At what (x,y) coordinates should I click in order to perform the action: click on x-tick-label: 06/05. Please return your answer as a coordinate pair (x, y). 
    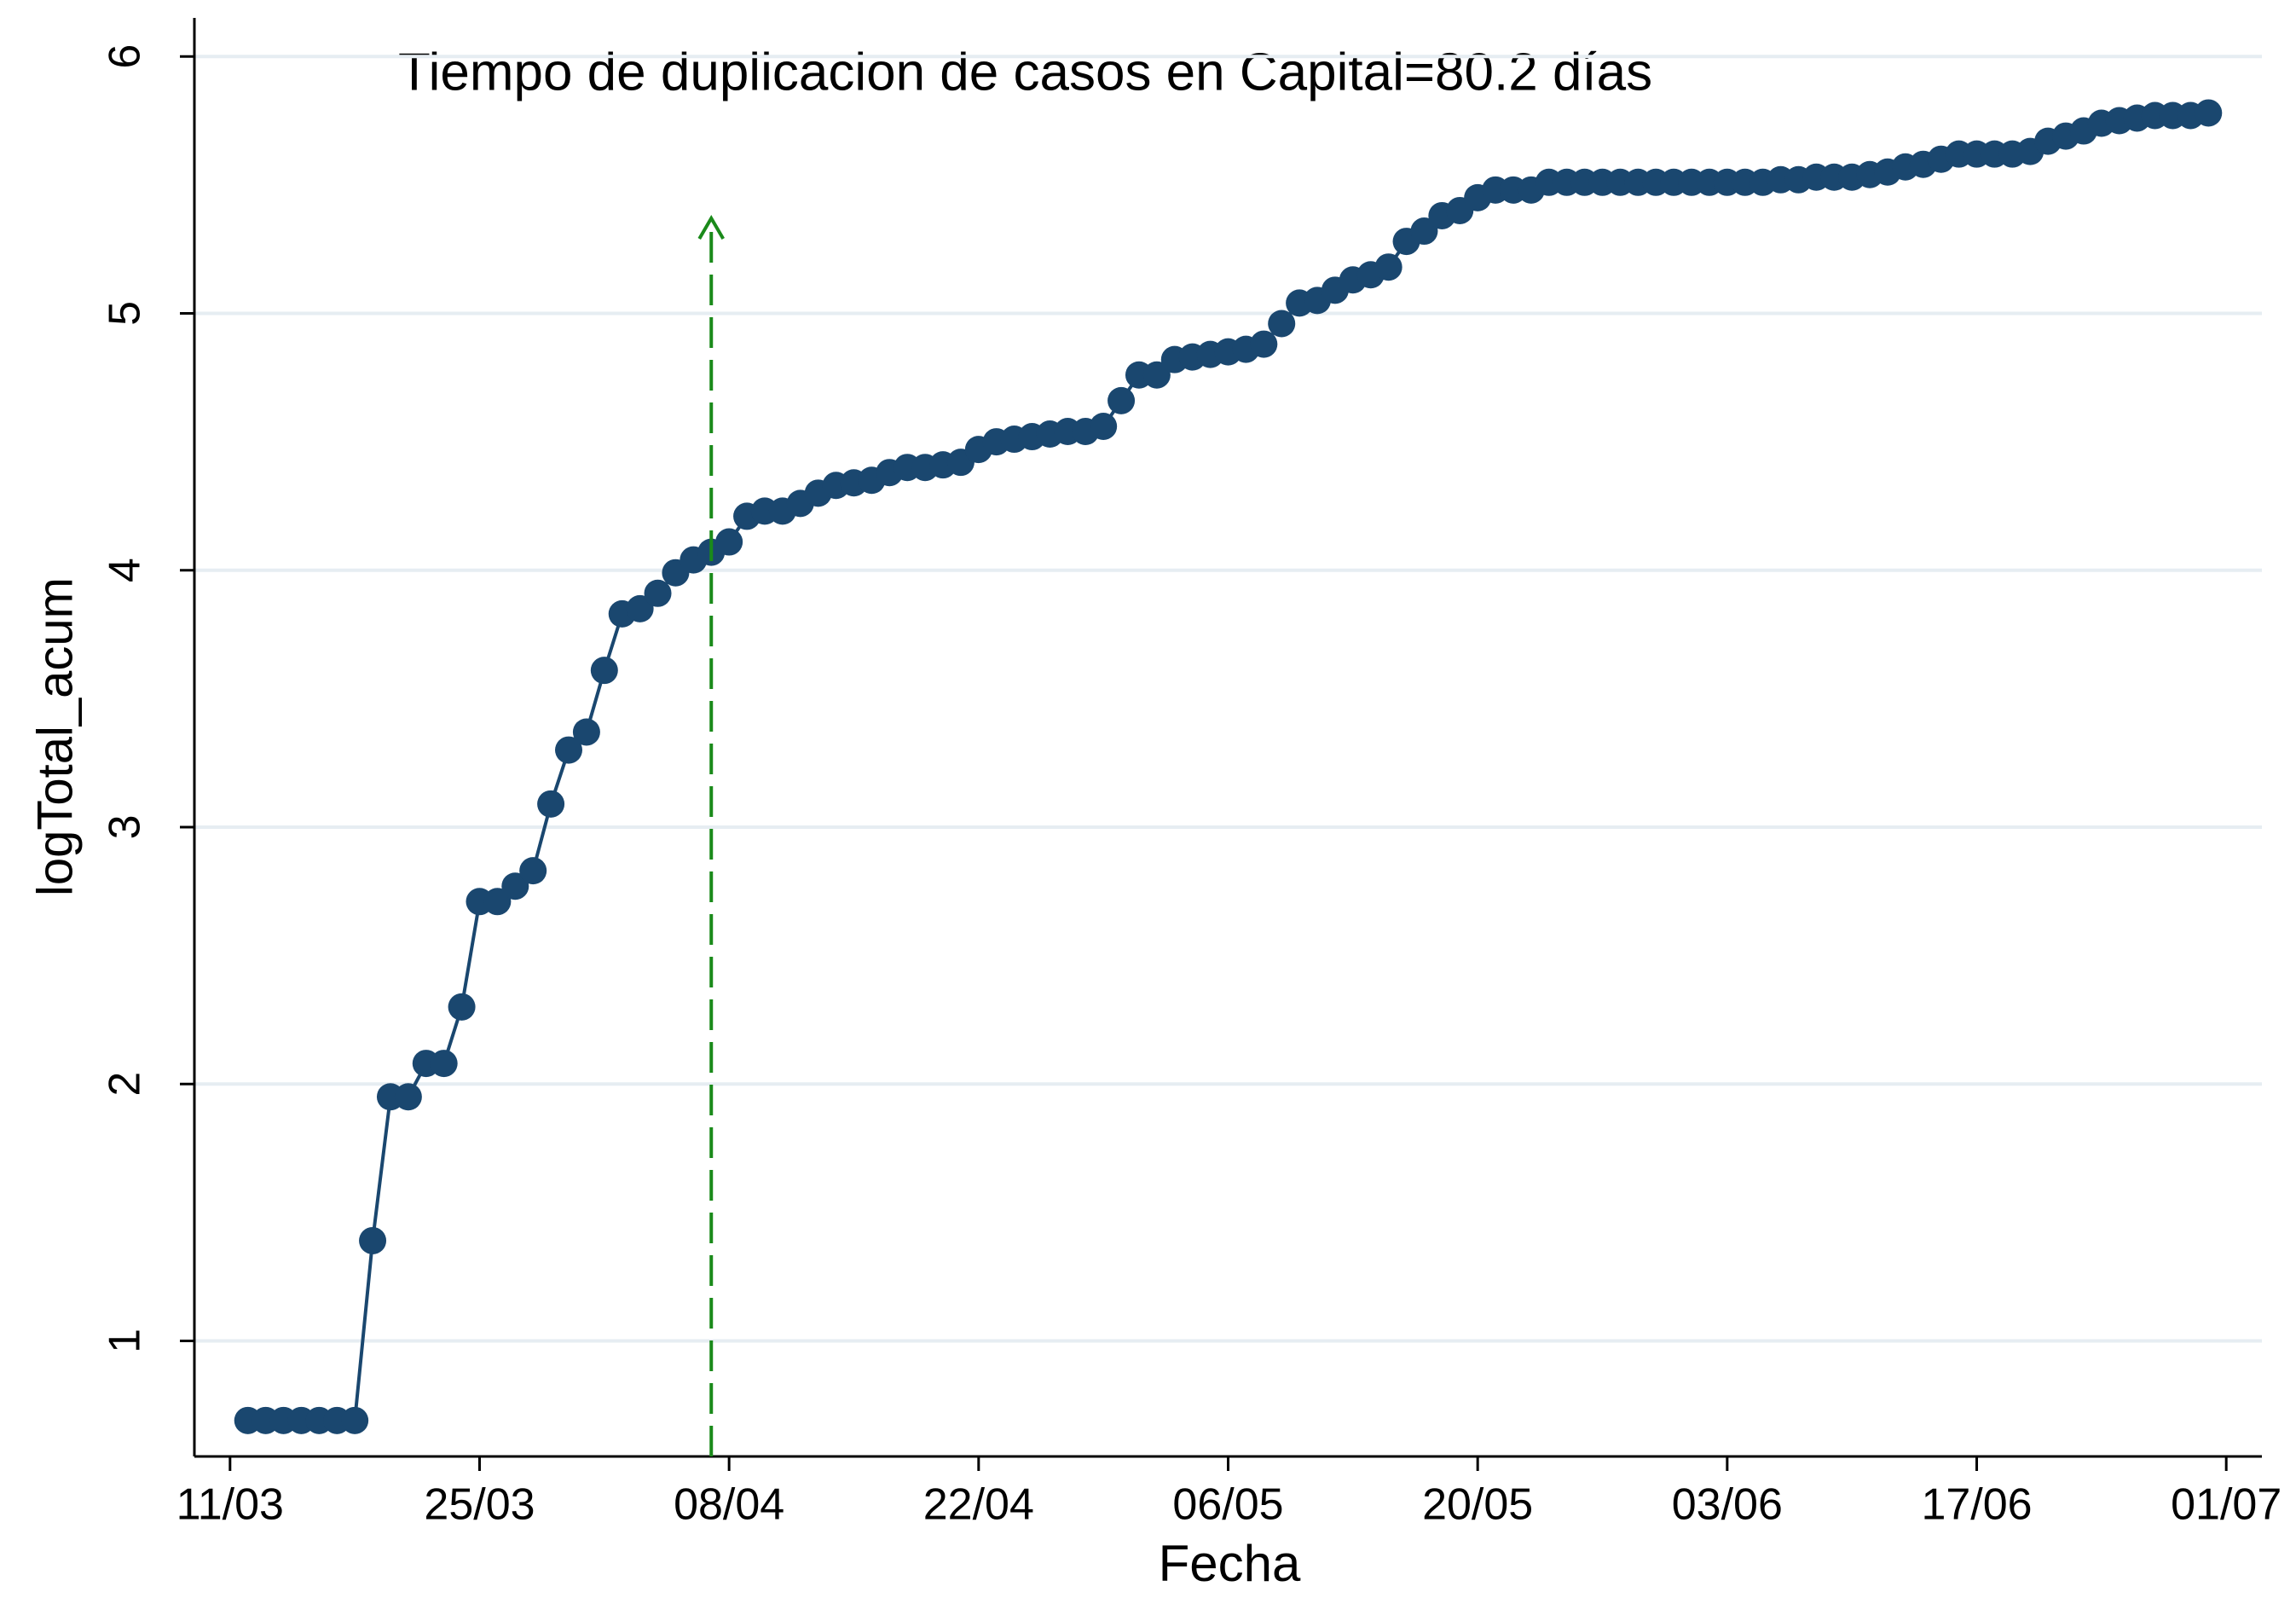
    Looking at the image, I should click on (1228, 1505).